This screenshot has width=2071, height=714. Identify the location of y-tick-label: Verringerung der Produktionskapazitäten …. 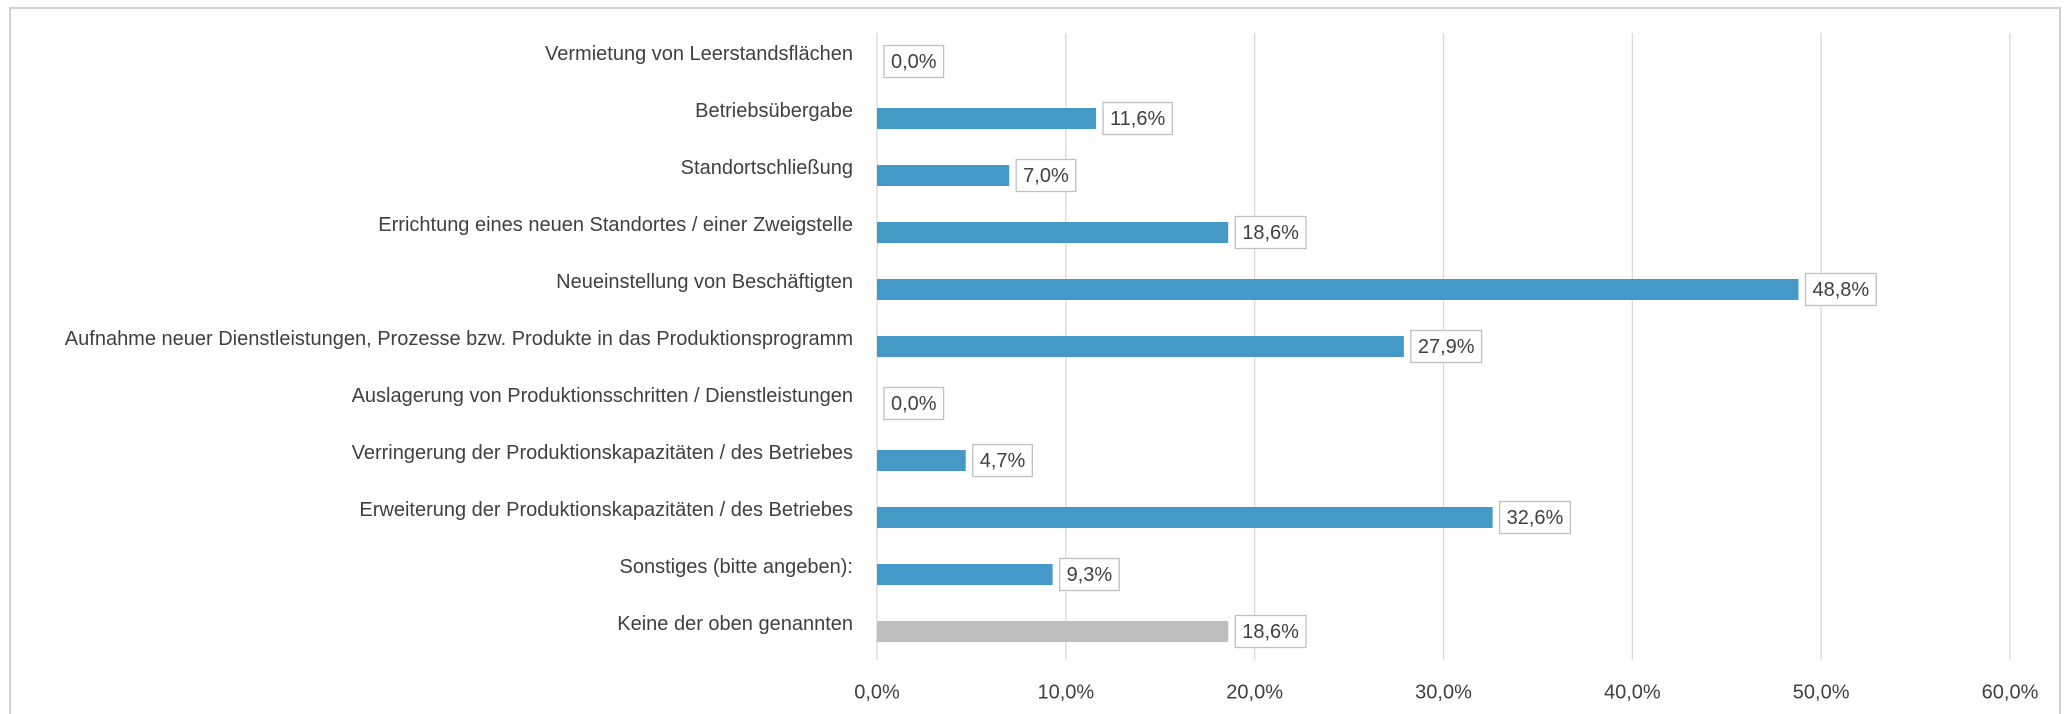
(602, 453).